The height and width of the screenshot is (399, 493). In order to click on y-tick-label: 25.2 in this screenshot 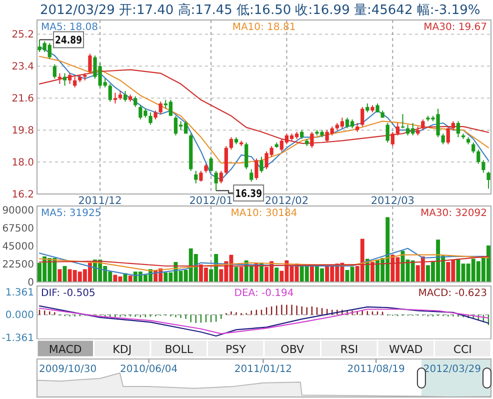, I will do `click(23, 35)`.